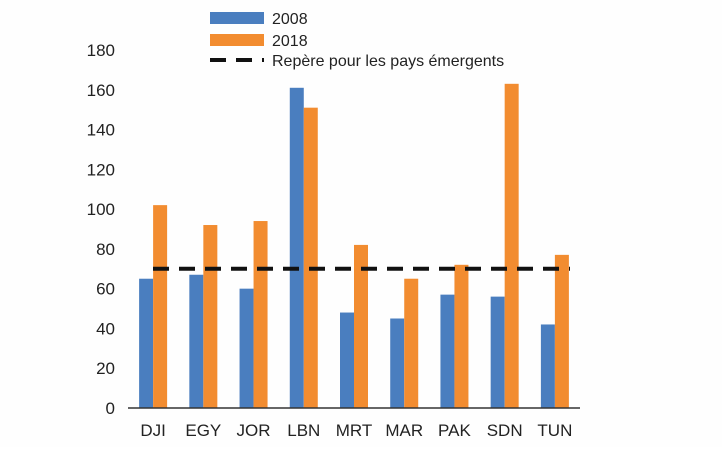  What do you see at coordinates (404, 430) in the screenshot?
I see `x-tick-label: MAR` at bounding box center [404, 430].